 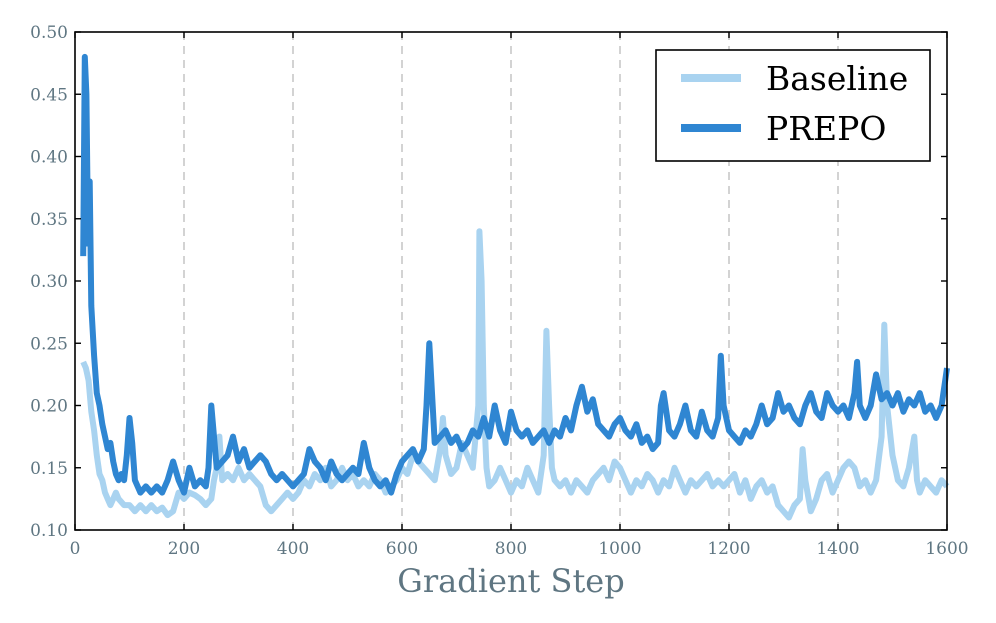 What do you see at coordinates (49, 220) in the screenshot?
I see `y-tick-label: 0.35` at bounding box center [49, 220].